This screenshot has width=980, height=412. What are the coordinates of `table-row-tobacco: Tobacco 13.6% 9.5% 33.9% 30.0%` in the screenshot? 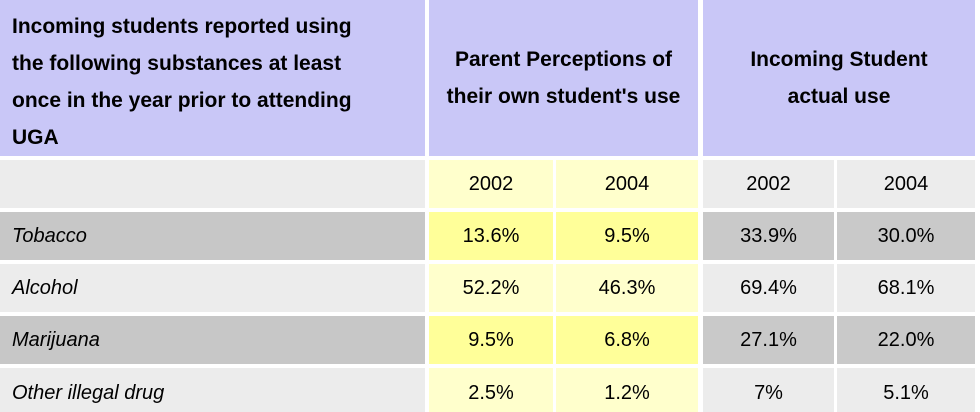 It's located at (488, 234).